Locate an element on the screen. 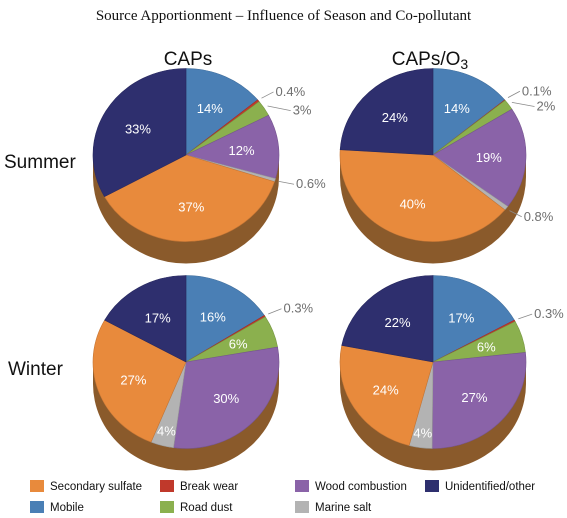  pie-caps-o3-summer: 14% 0.1%2% 19% 0.8% 40% 24% is located at coordinates (447, 166).